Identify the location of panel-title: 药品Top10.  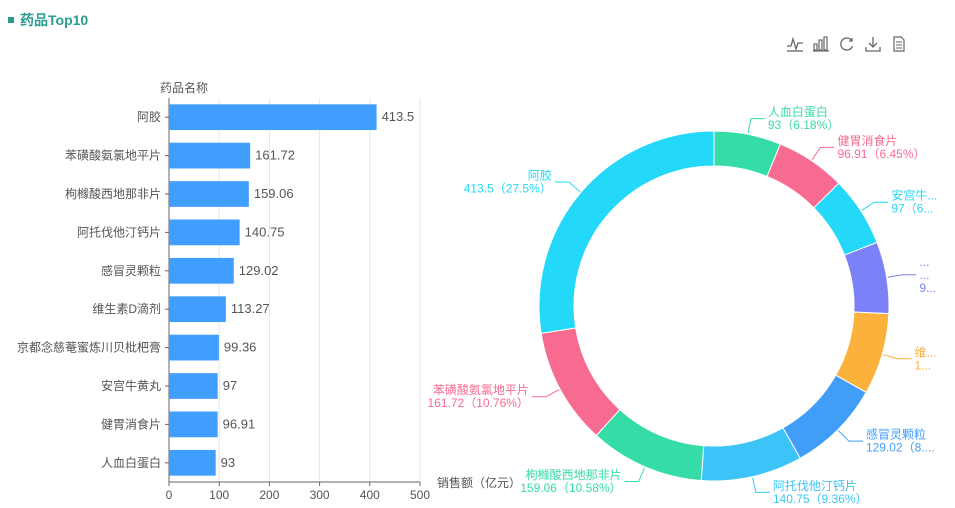
(48, 20).